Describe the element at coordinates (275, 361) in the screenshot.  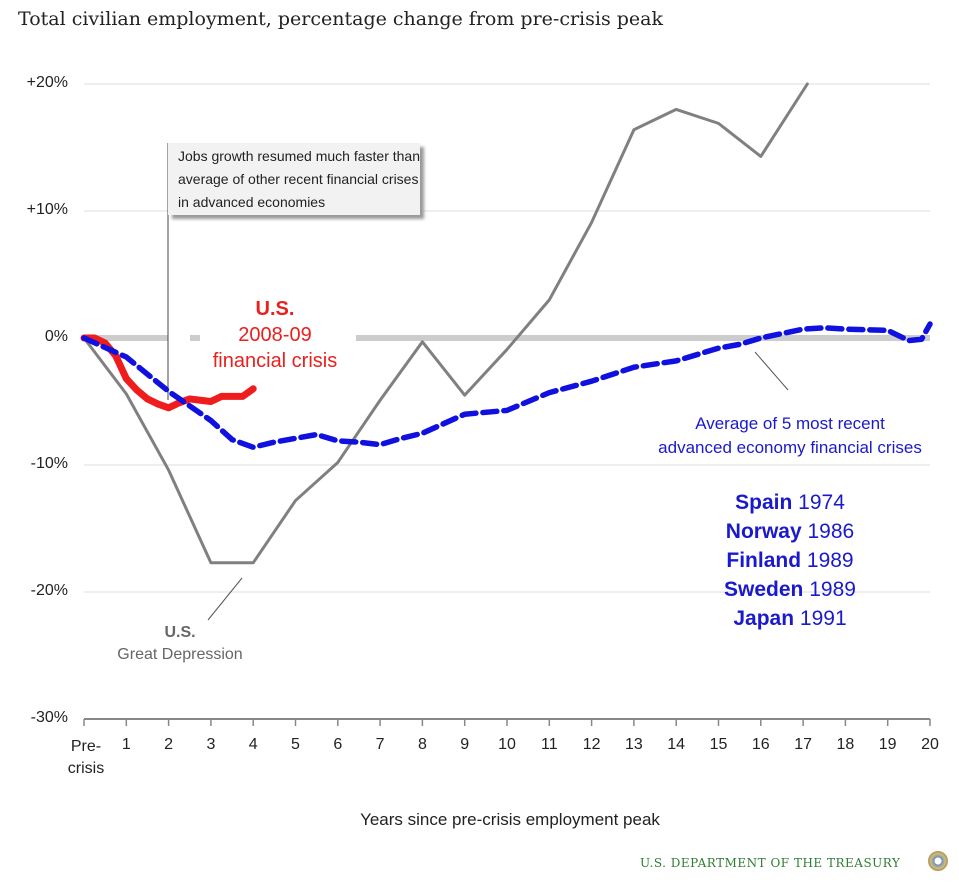
I see `us-desc: financial crisis` at that location.